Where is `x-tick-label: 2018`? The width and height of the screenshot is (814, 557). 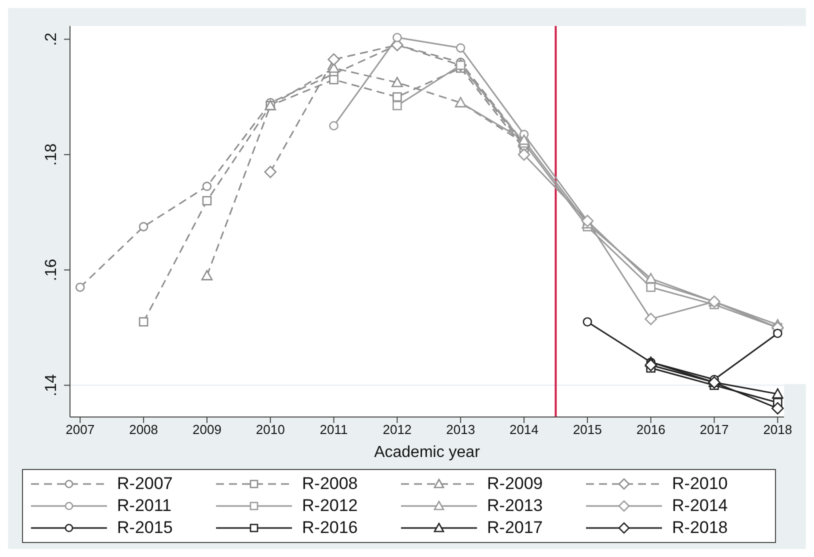
x-tick-label: 2018 is located at coordinates (777, 430).